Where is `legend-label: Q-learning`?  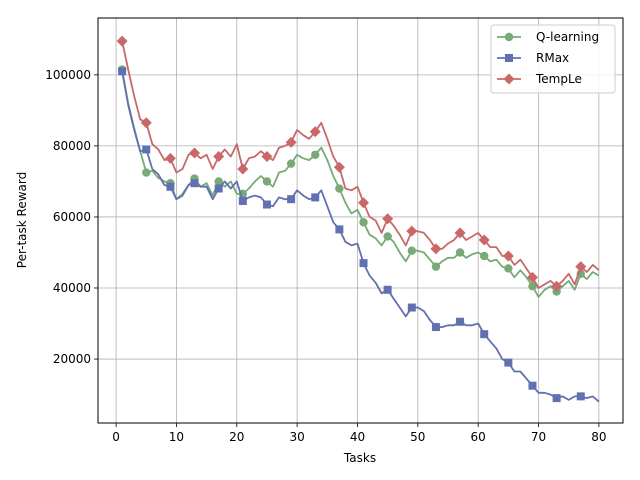 legend-label: Q-learning is located at coordinates (567, 37).